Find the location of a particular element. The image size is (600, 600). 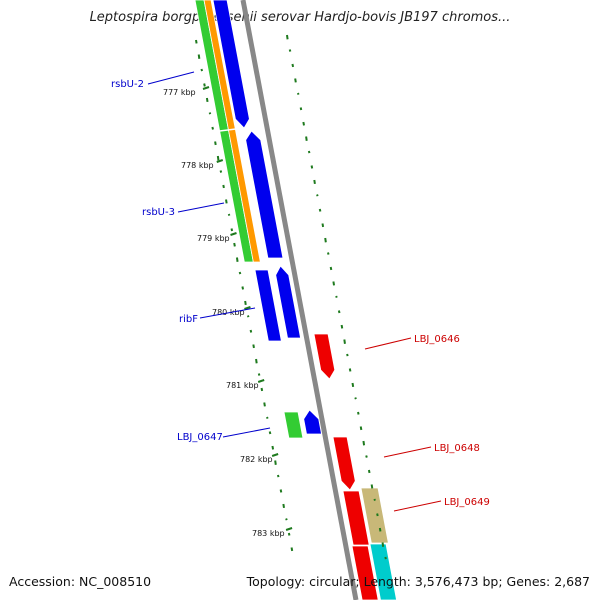

ruler-tick-label: 781 kbp is located at coordinates (242, 385).